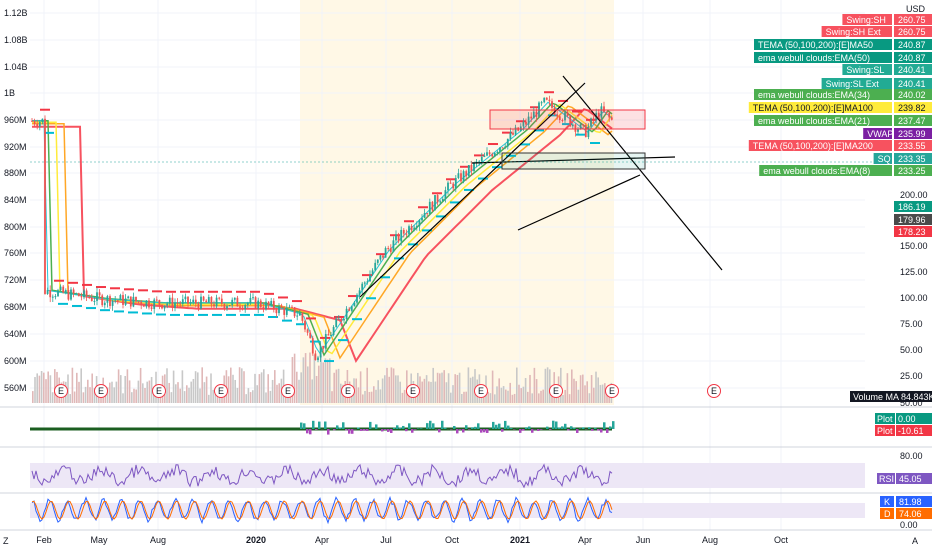 The height and width of the screenshot is (550, 932). What do you see at coordinates (15, 173) in the screenshot?
I see `left-axis-tick: 880M` at bounding box center [15, 173].